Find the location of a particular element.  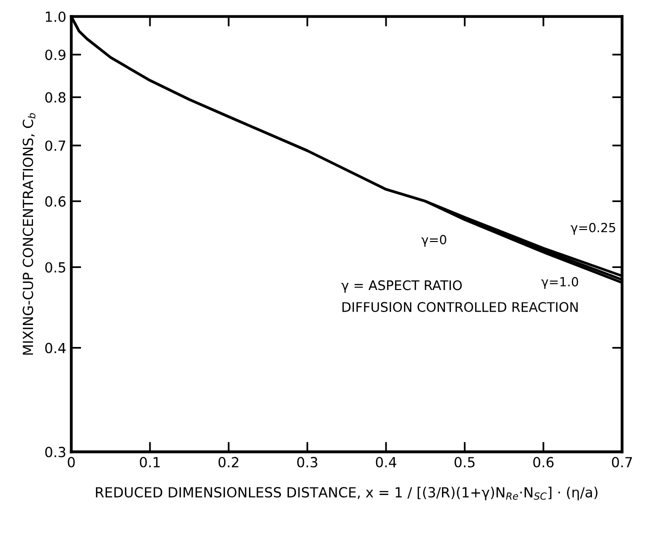

y-tick-label: 0.7 is located at coordinates (55, 145).